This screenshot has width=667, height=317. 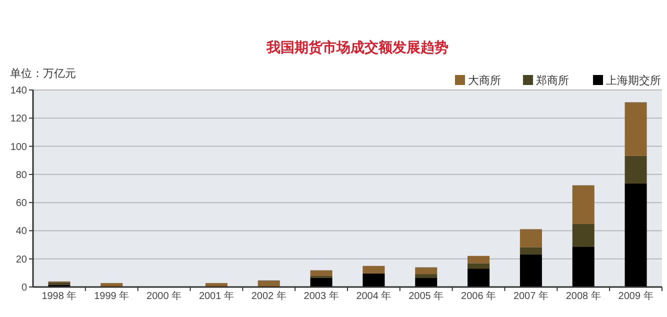 What do you see at coordinates (112, 296) in the screenshot?
I see `x-tick-label: 1999 年` at bounding box center [112, 296].